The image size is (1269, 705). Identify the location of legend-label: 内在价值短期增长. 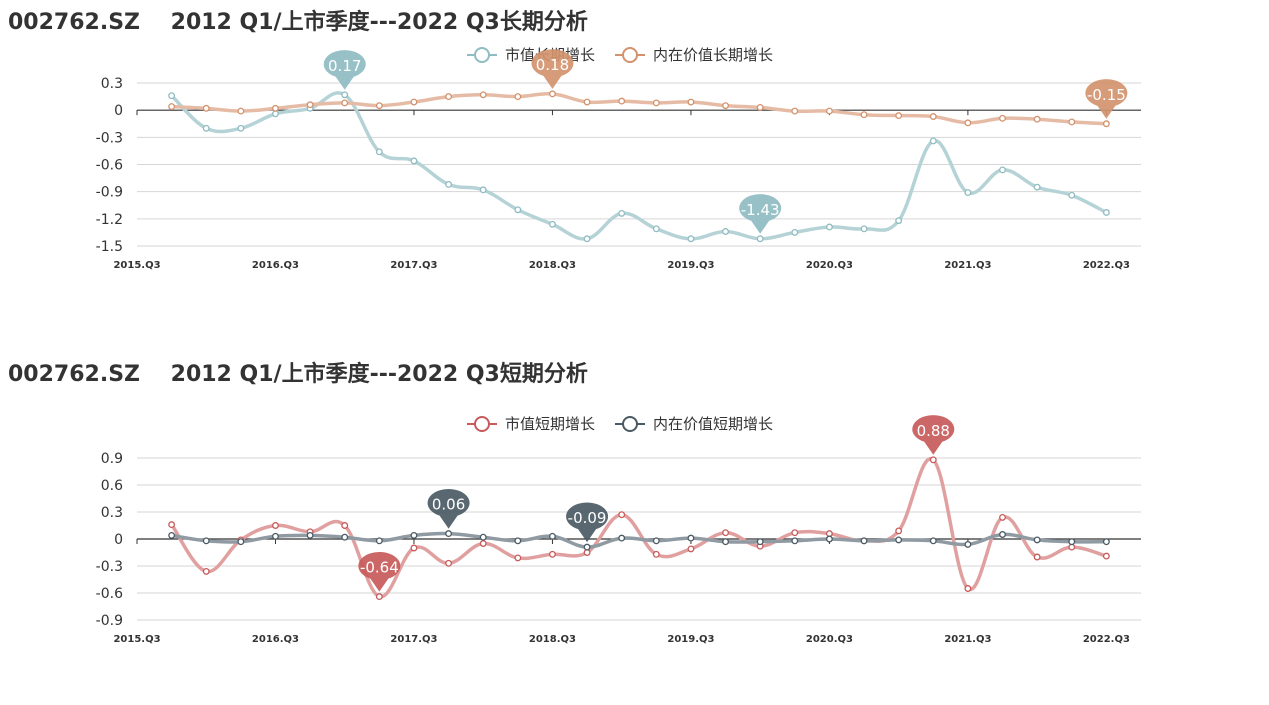
(713, 424).